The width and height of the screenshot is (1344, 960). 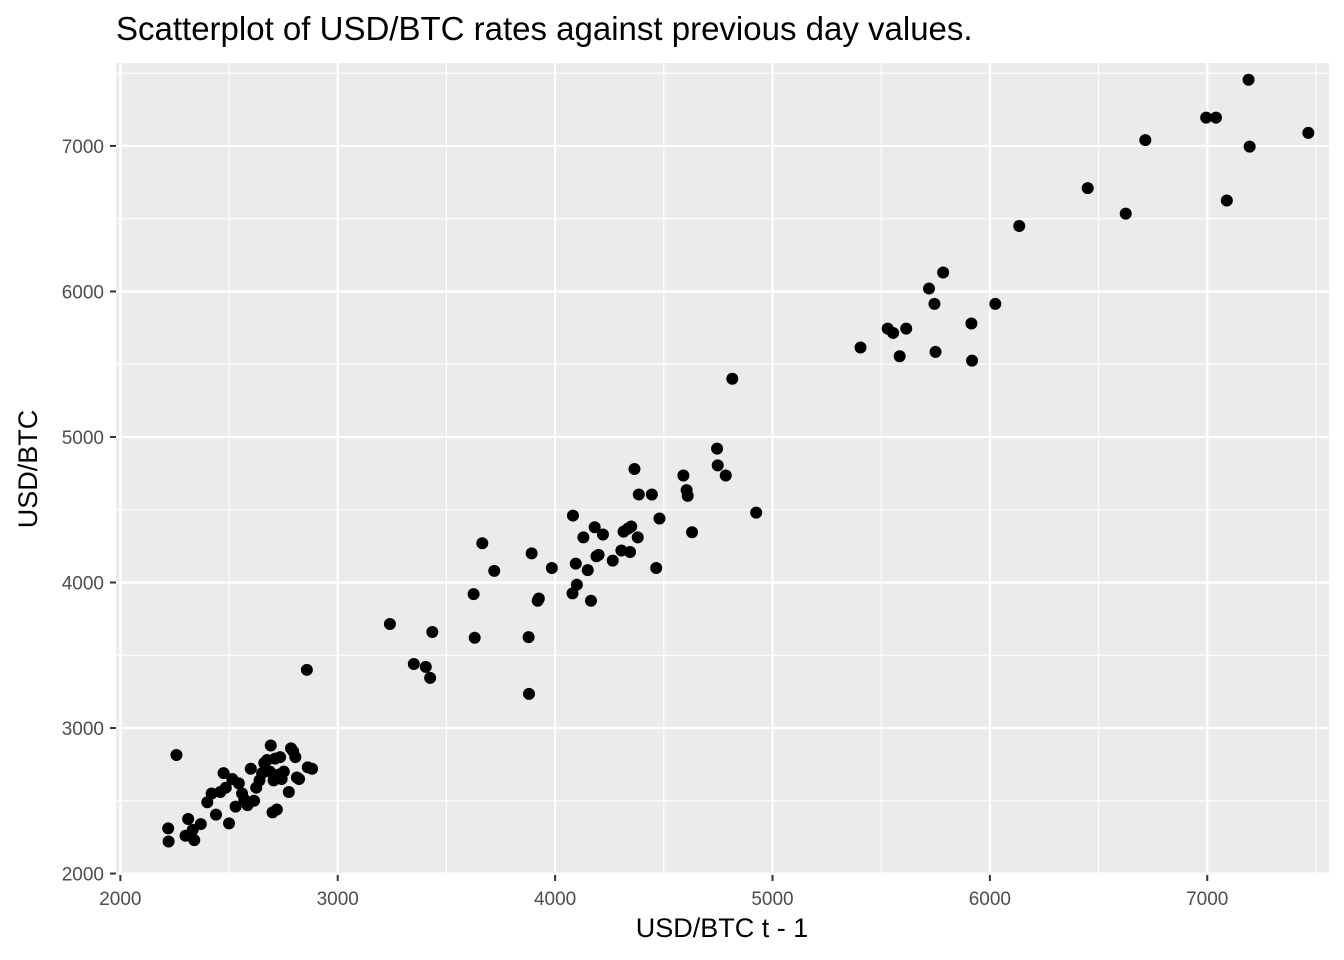 What do you see at coordinates (120, 899) in the screenshot?
I see `x-tick-label: 2000` at bounding box center [120, 899].